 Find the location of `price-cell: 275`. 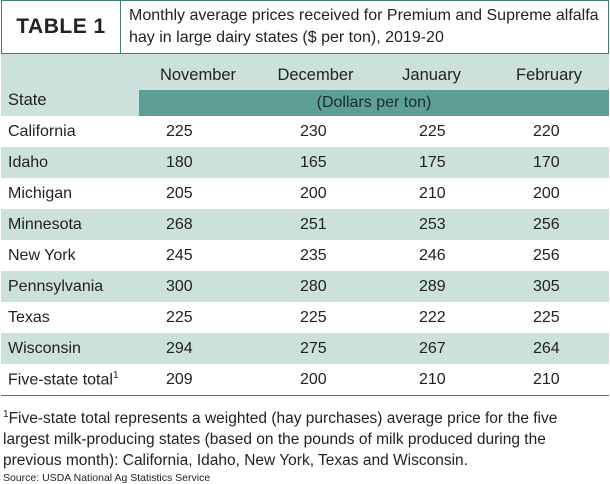

price-cell: 275 is located at coordinates (315, 348).